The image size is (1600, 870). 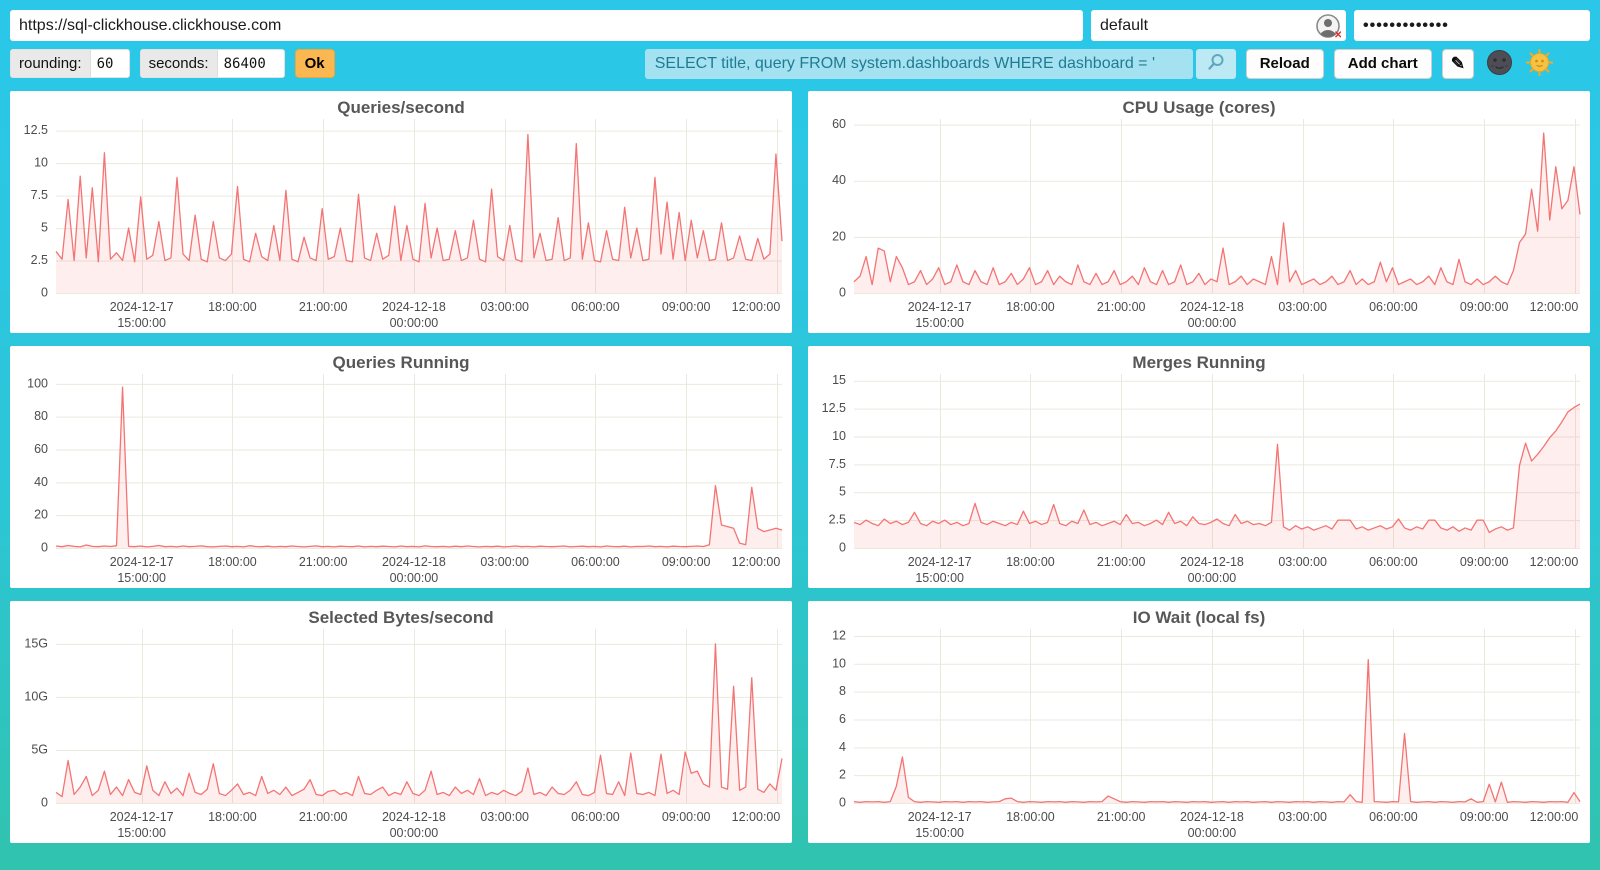 I want to click on seconds-label: seconds:, so click(x=179, y=63).